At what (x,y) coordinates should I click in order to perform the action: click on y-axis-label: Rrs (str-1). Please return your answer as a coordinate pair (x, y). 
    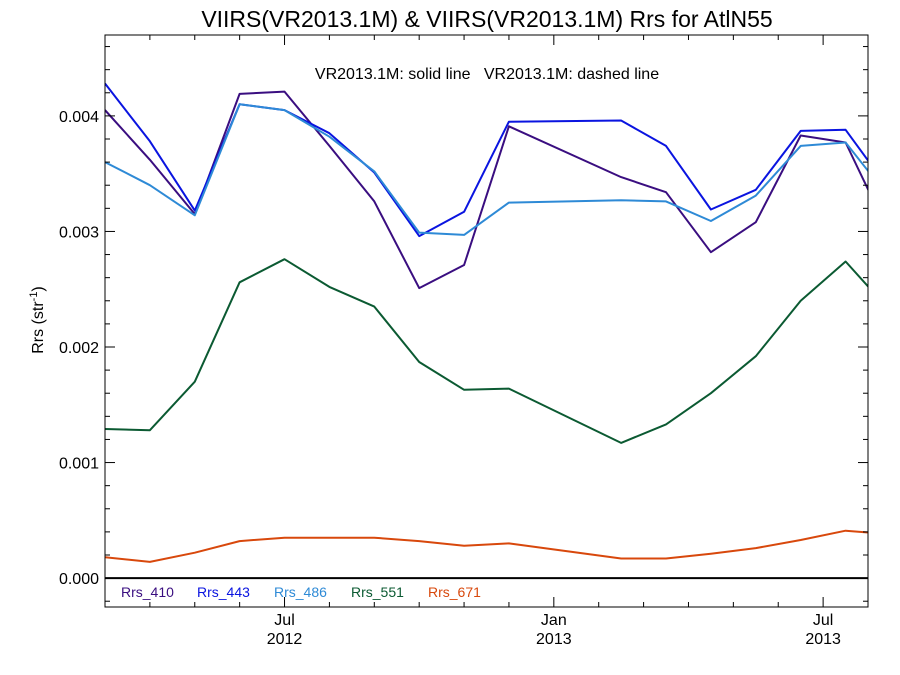
    Looking at the image, I should click on (37, 320).